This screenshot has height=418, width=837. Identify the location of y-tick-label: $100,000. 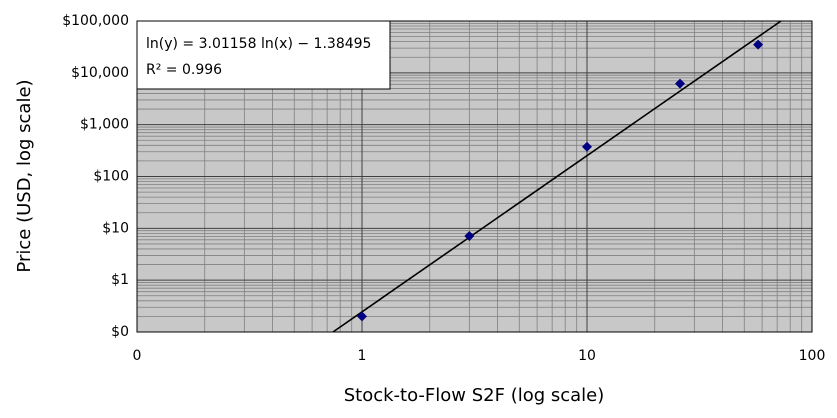
(95, 21).